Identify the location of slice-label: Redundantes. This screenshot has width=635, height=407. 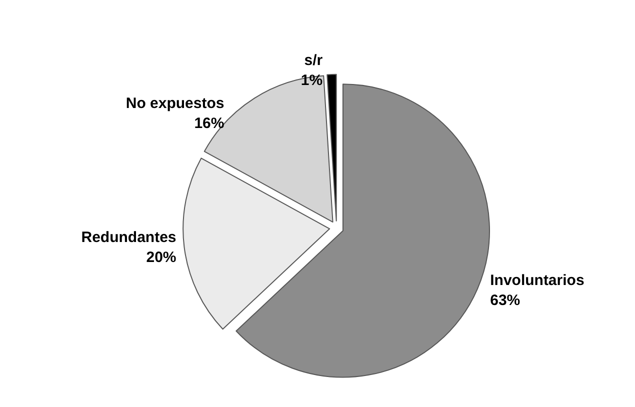
(128, 237).